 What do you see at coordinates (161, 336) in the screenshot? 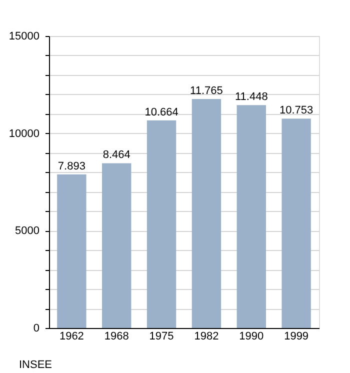
I see `x-tick-label: 1975` at bounding box center [161, 336].